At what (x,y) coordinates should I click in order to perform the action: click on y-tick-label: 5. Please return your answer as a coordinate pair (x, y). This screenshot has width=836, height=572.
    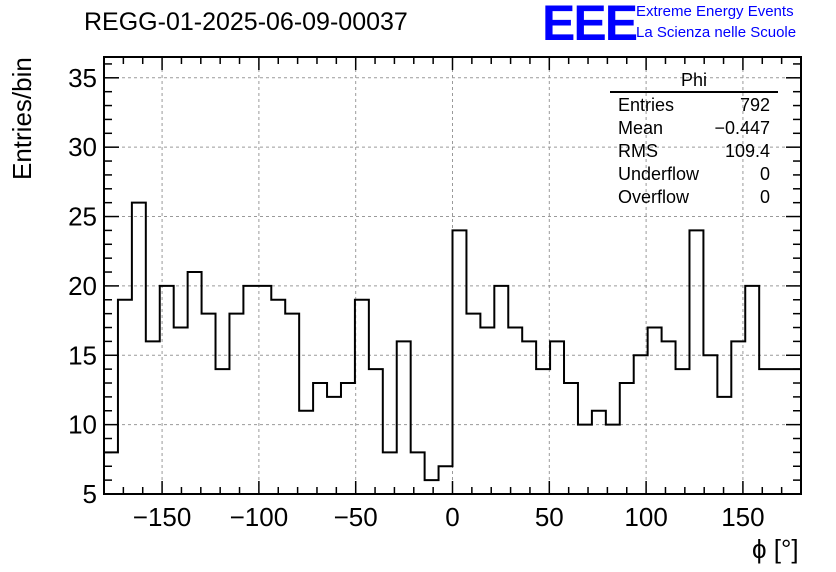
    Looking at the image, I should click on (90, 494).